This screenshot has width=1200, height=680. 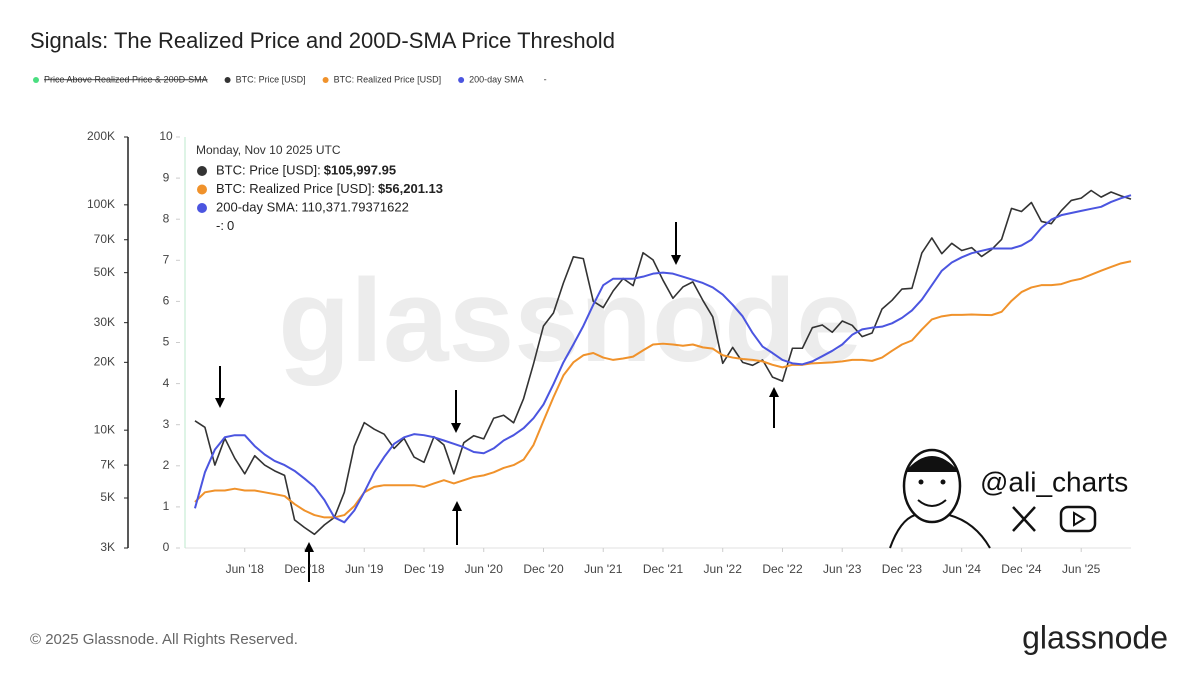 What do you see at coordinates (295, 188) in the screenshot?
I see `tooltip-label: BTC: Realized Price [USD]:` at bounding box center [295, 188].